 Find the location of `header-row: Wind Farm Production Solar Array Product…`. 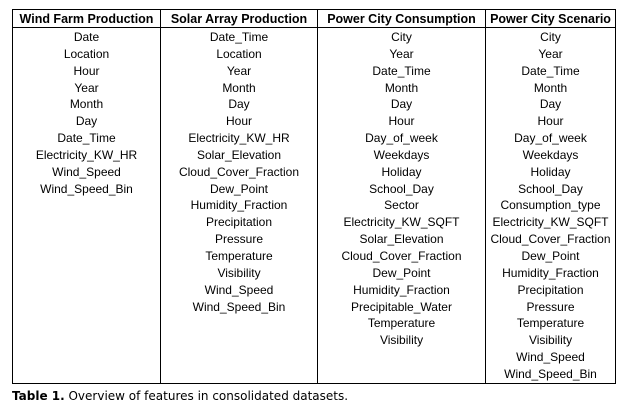

header-row: Wind Farm Production Solar Array Product… is located at coordinates (314, 18).